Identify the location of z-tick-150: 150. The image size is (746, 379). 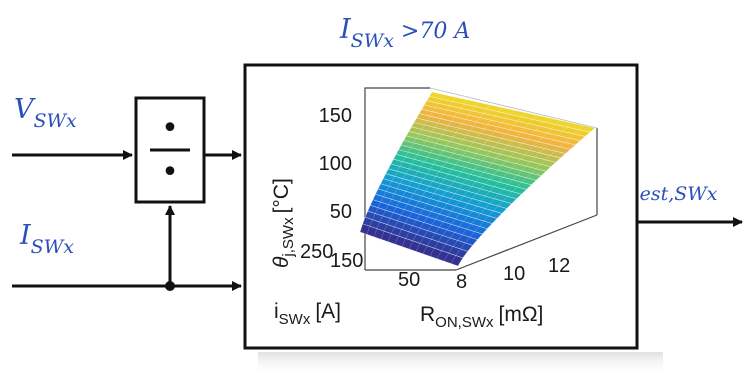
(335, 116).